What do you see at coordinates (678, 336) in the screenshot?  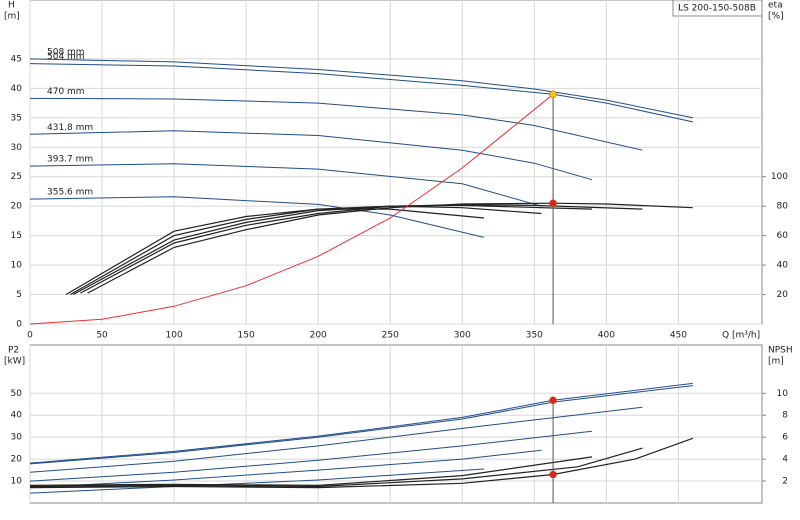 I see `x-tick-label: 450` at bounding box center [678, 336].